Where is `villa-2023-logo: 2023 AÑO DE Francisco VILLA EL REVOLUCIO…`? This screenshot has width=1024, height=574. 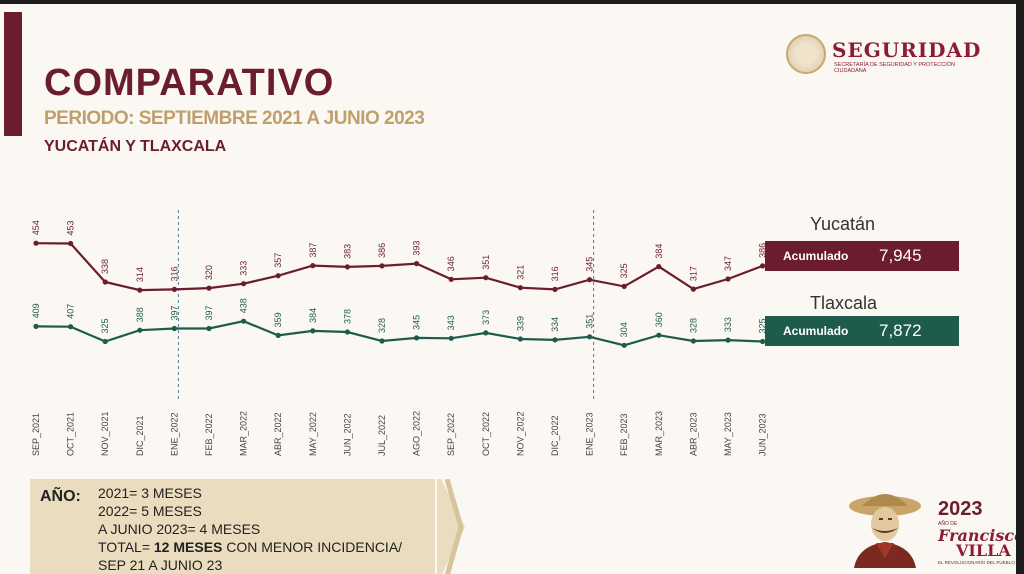 villa-2023-logo: 2023 AÑO DE Francisco VILLA EL REVOLUCIO… is located at coordinates (931, 529).